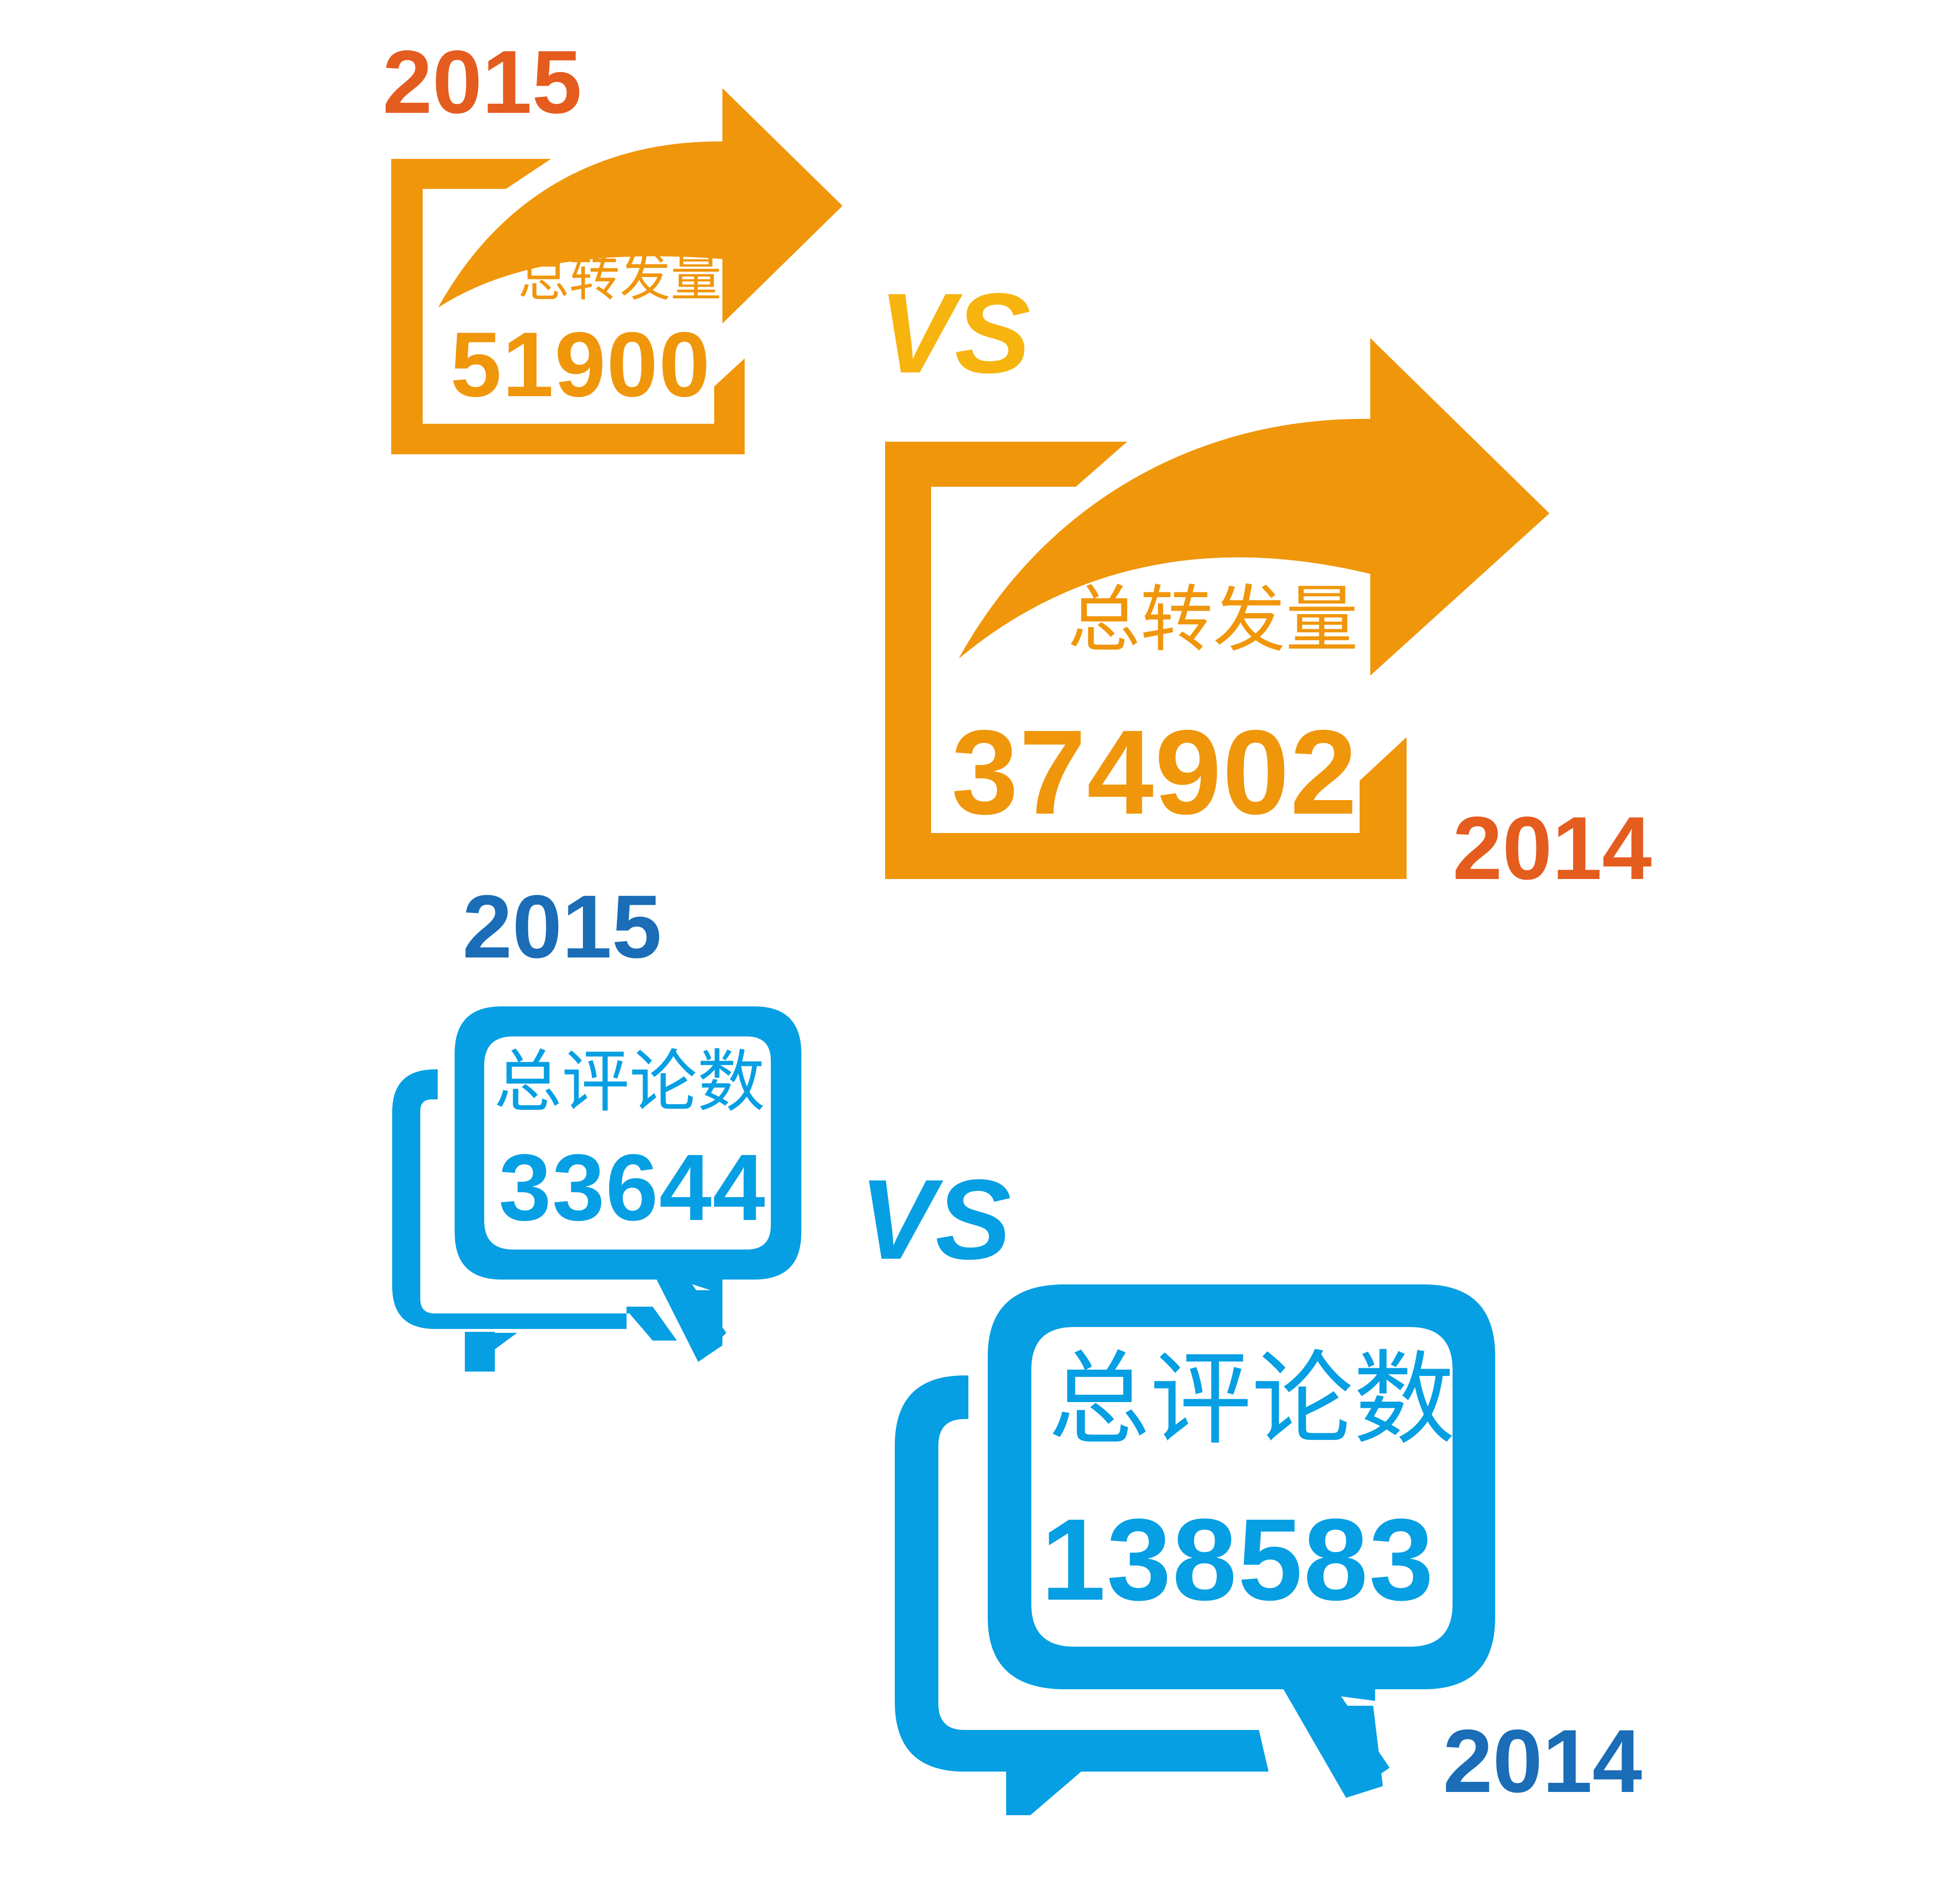 The image size is (1960, 1883). I want to click on comments-2015-value: 33644, so click(632, 1187).